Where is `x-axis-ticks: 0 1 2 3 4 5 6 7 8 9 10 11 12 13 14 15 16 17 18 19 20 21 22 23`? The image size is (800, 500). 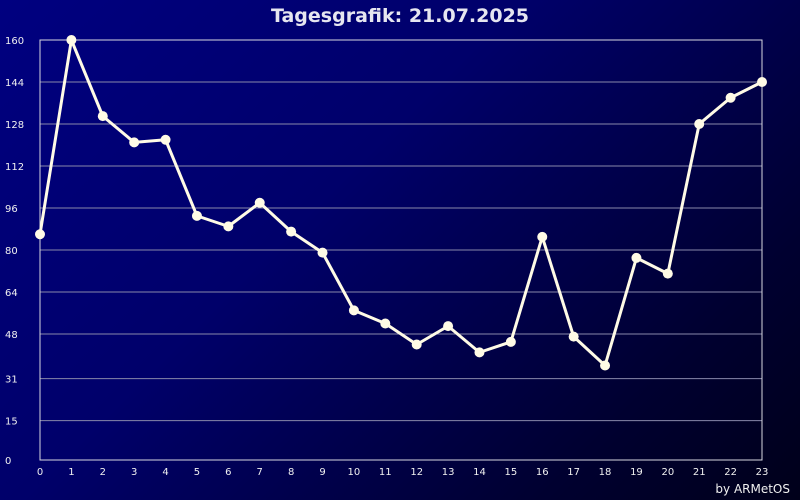
x-axis-ticks: 0 1 2 3 4 5 6 7 8 9 10 11 12 13 14 15 16 17 18 19 20 21 22 23 is located at coordinates (403, 472).